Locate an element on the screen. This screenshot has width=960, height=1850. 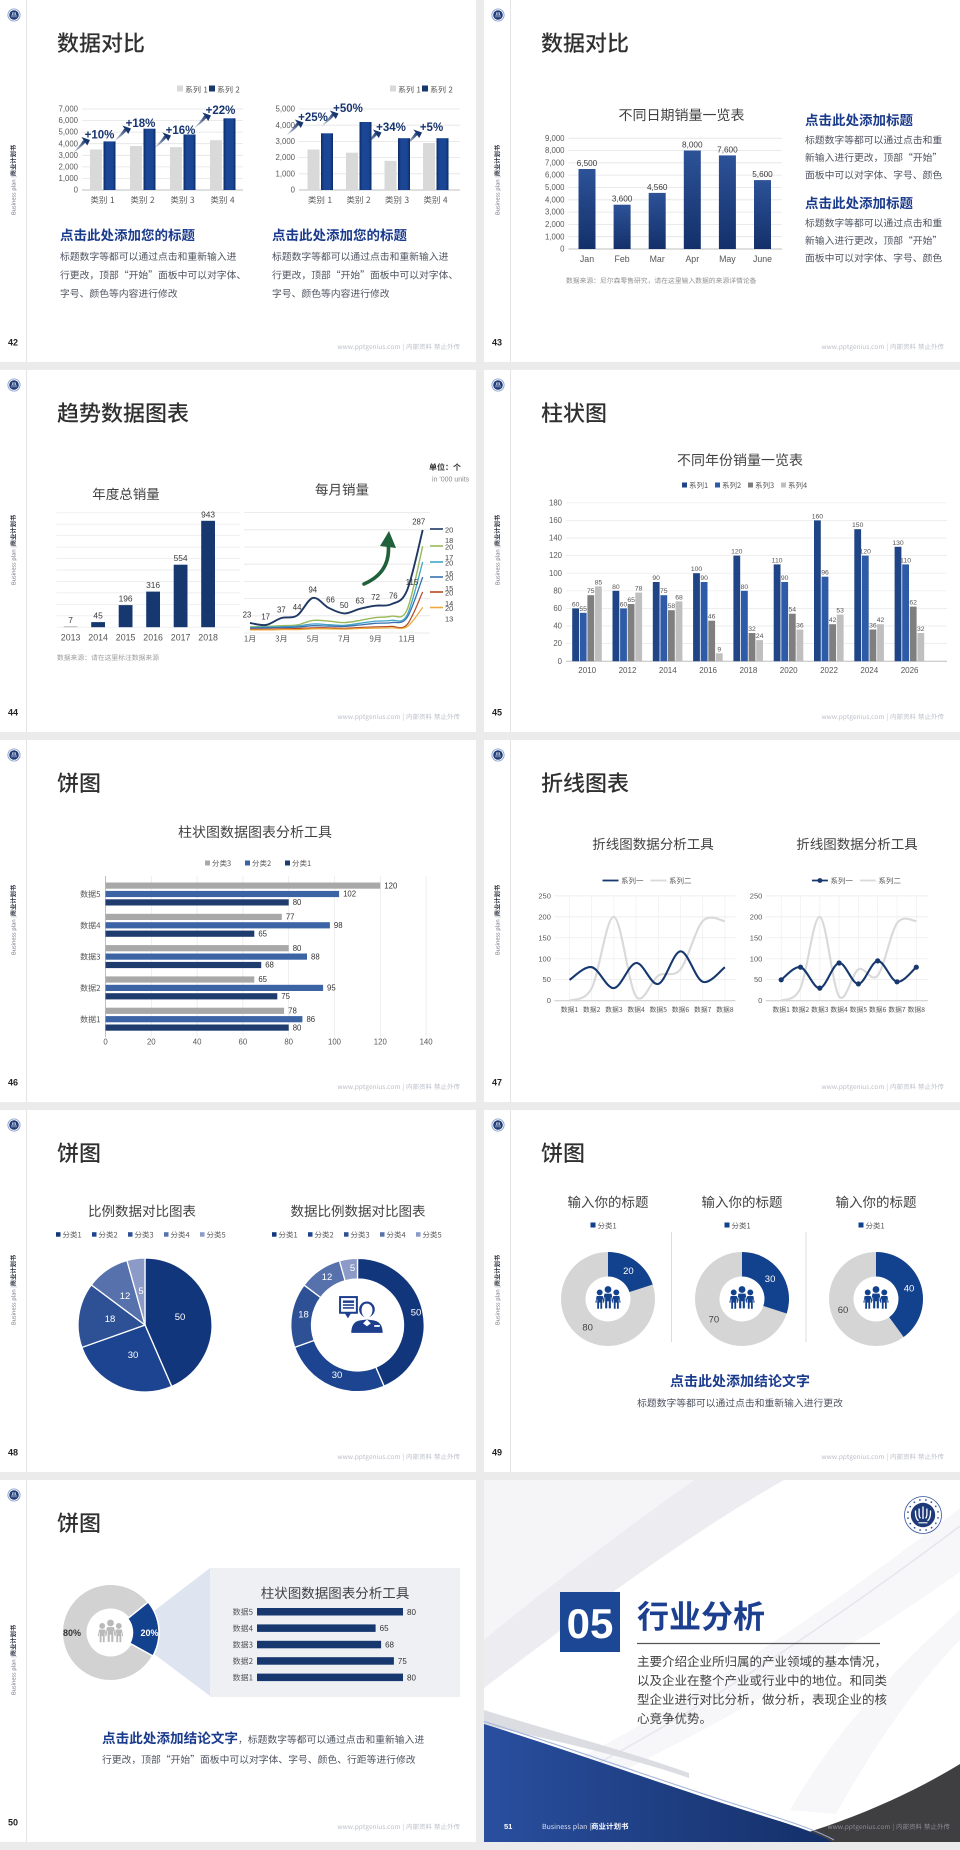
svg-text: 2010 is located at coordinates (587, 670).